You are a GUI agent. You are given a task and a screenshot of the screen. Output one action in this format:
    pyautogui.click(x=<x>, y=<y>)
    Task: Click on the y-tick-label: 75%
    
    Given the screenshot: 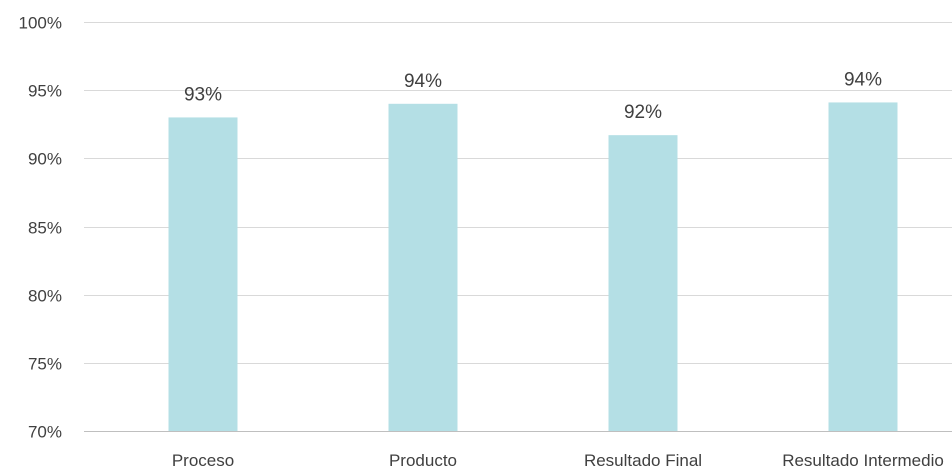 What is the action you would take?
    pyautogui.click(x=45, y=364)
    